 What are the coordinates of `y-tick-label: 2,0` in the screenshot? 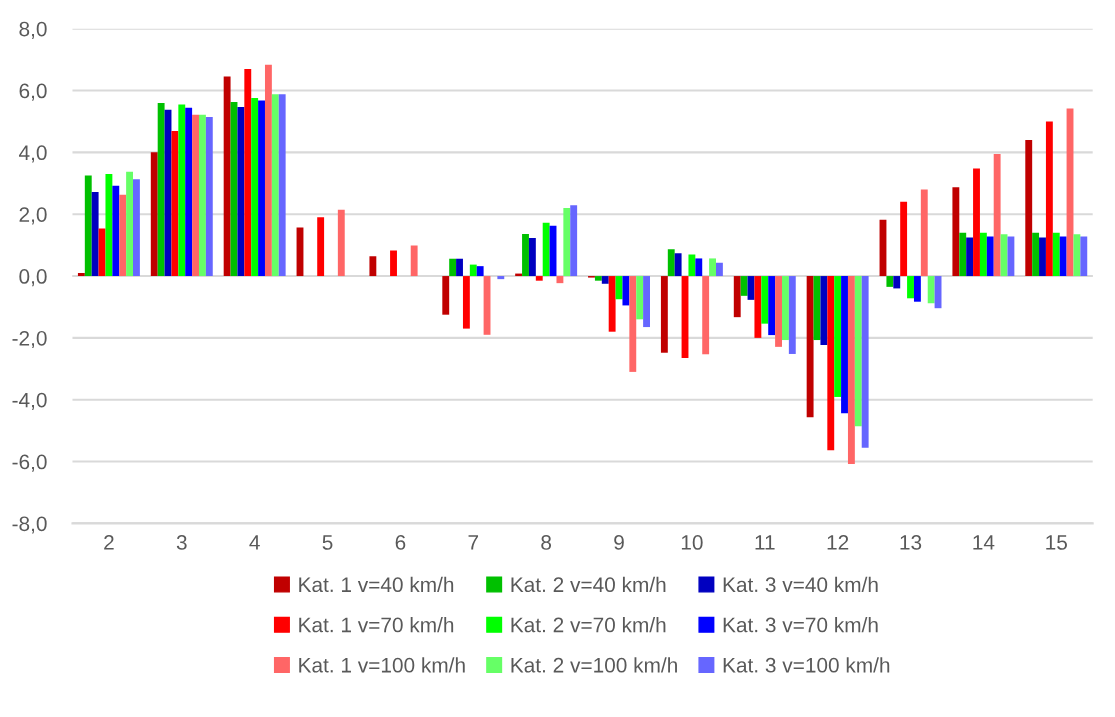 It's located at (33, 216).